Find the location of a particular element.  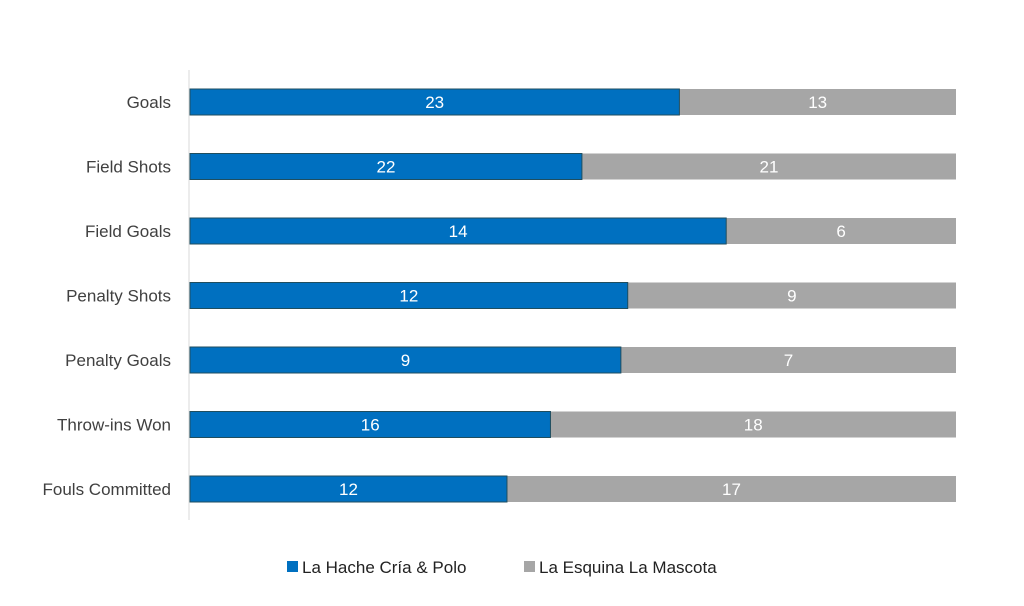

bar-series-1-throw-ins-won is located at coordinates (370, 424).